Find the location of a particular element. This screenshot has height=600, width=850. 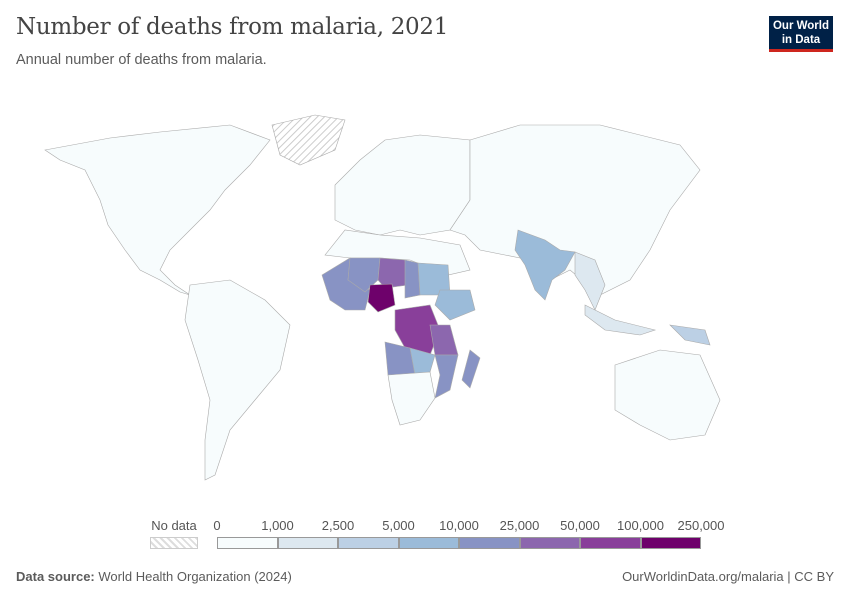

legend-tick: 25,000 is located at coordinates (519, 525).